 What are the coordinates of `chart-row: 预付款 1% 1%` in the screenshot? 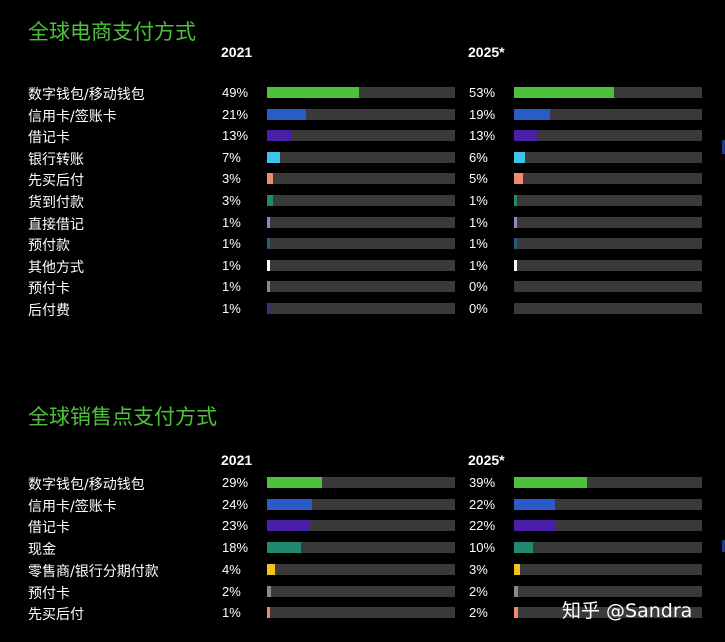 It's located at (362, 243).